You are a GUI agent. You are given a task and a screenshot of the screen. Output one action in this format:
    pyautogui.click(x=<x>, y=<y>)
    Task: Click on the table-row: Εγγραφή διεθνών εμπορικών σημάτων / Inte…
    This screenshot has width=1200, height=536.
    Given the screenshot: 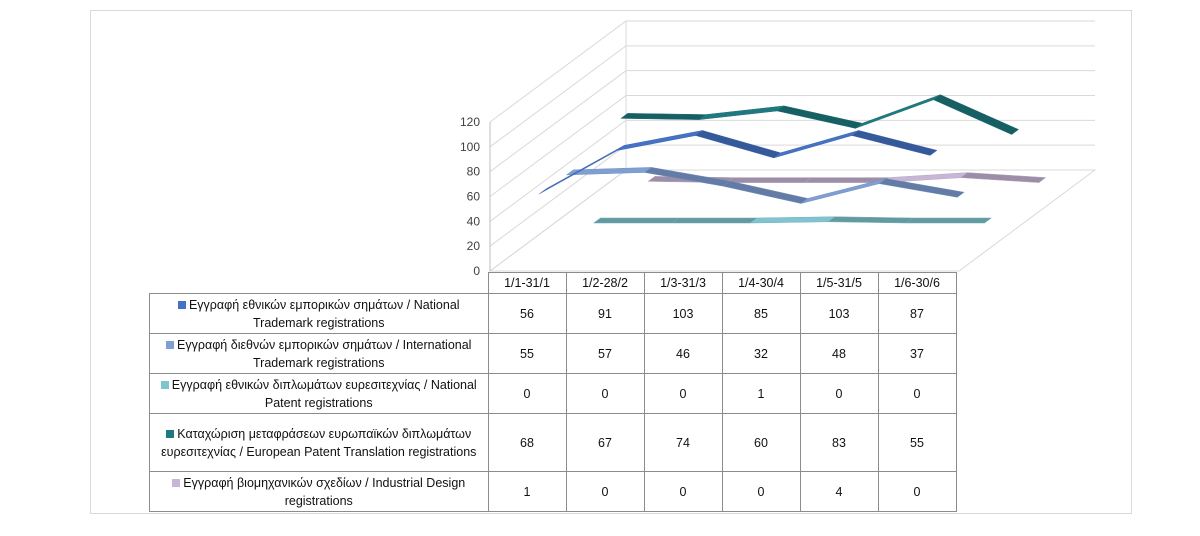 What is the action you would take?
    pyautogui.click(x=553, y=353)
    